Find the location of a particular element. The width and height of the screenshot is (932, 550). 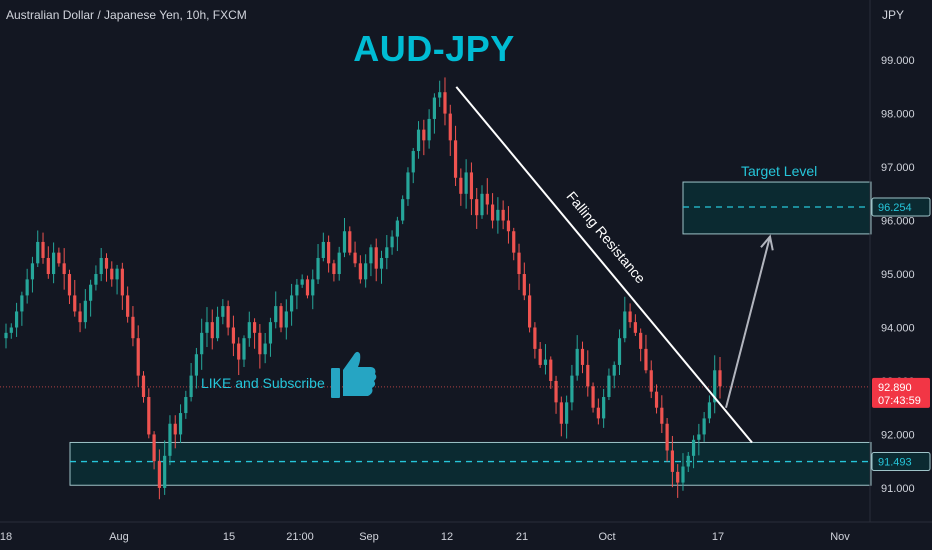

chart-headline: AUD-JPY is located at coordinates (434, 48).